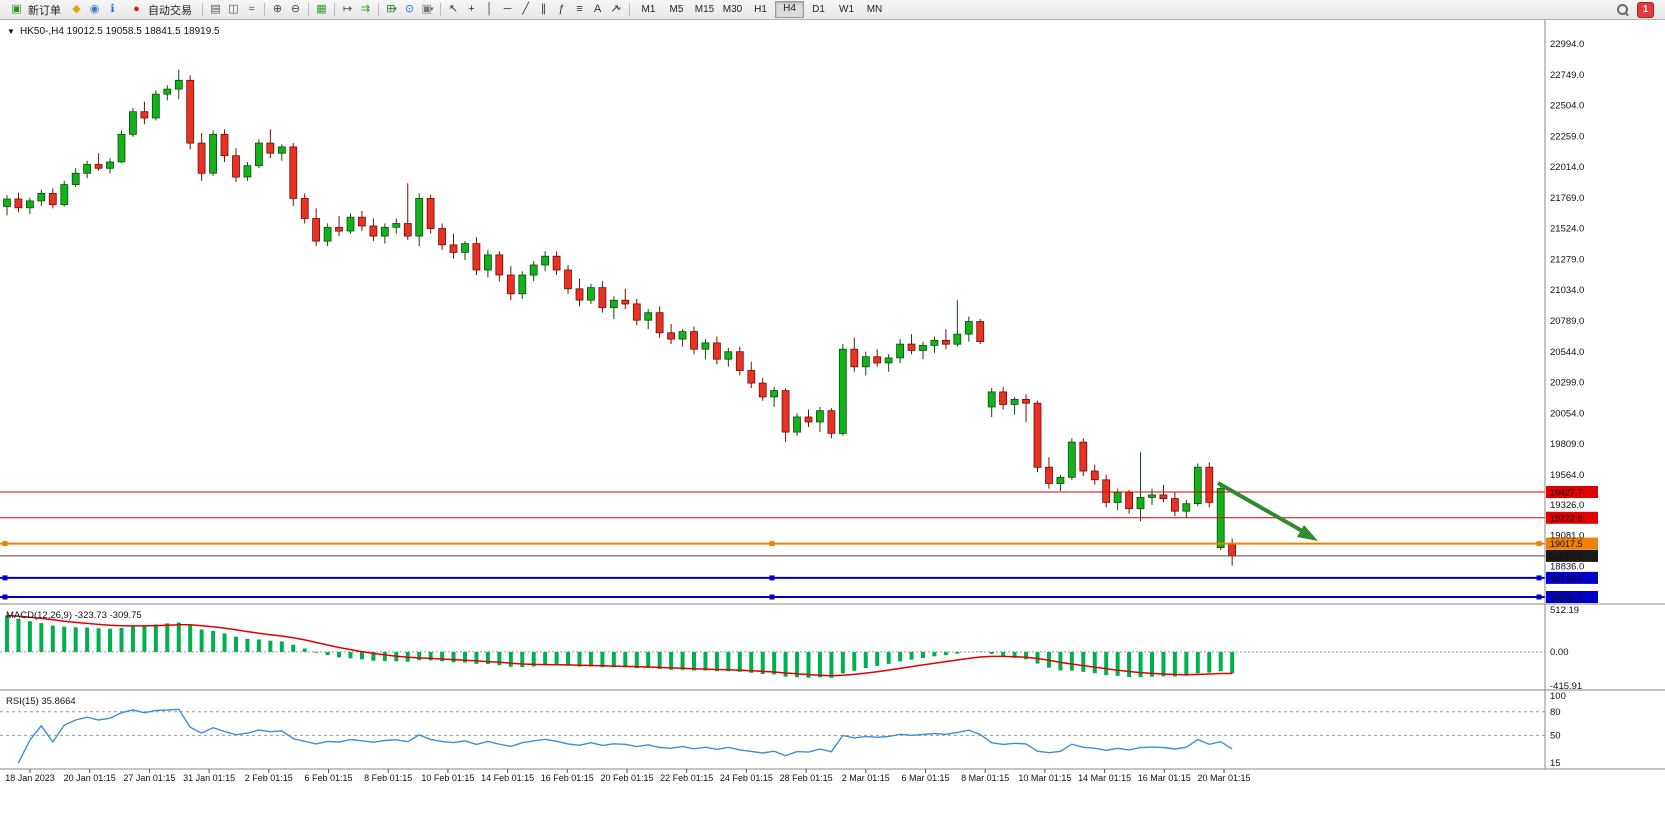 The height and width of the screenshot is (840, 1665). I want to click on price-axis-label: 20789.0, so click(1567, 321).